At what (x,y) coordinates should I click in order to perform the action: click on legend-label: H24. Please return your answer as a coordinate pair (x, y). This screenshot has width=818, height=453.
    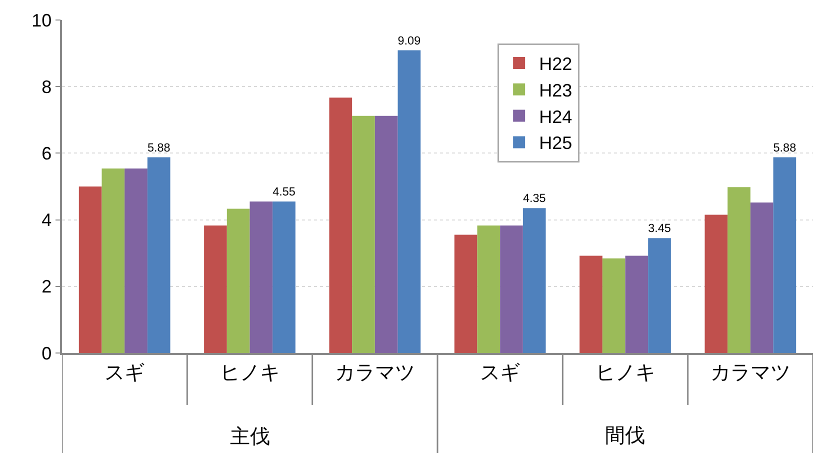
    Looking at the image, I should click on (555, 116).